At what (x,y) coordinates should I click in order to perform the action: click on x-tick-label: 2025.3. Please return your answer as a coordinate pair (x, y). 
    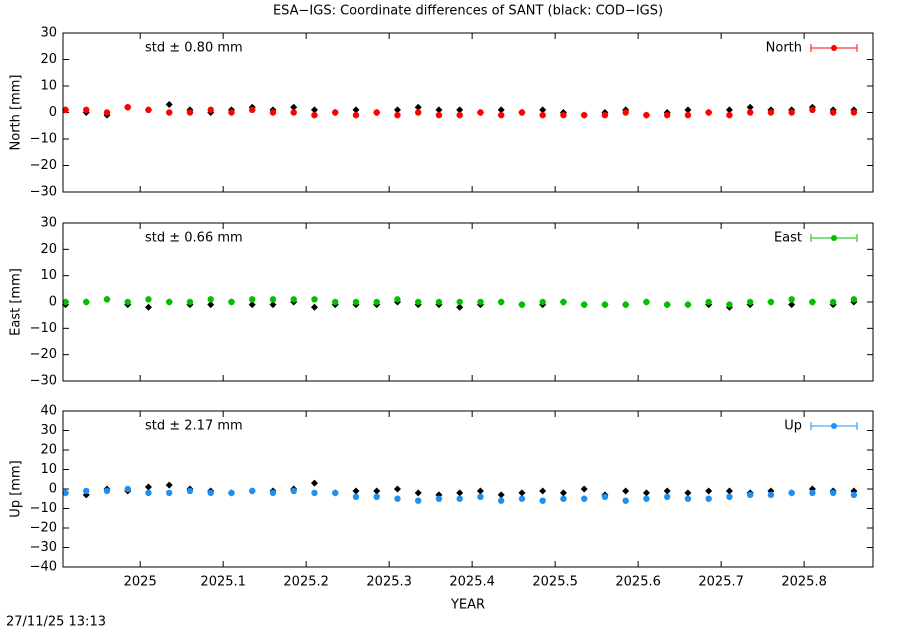
    Looking at the image, I should click on (389, 582).